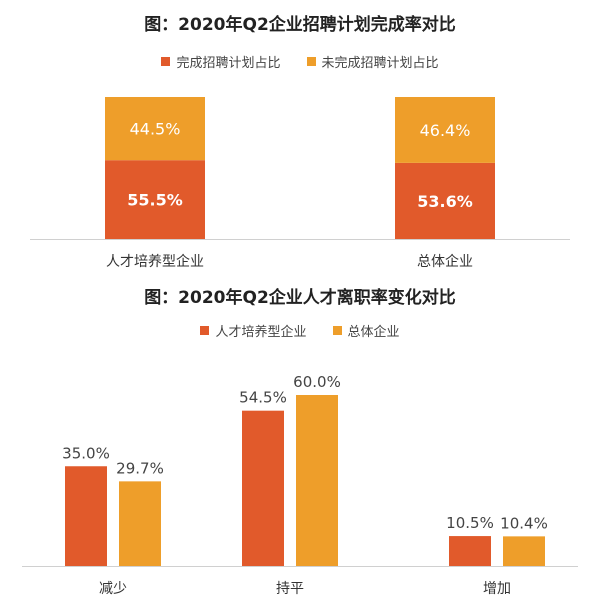 This screenshot has width=600, height=607. What do you see at coordinates (261, 332) in the screenshot?
I see `chart2-legend-label-talent: 人才培养型企业` at bounding box center [261, 332].